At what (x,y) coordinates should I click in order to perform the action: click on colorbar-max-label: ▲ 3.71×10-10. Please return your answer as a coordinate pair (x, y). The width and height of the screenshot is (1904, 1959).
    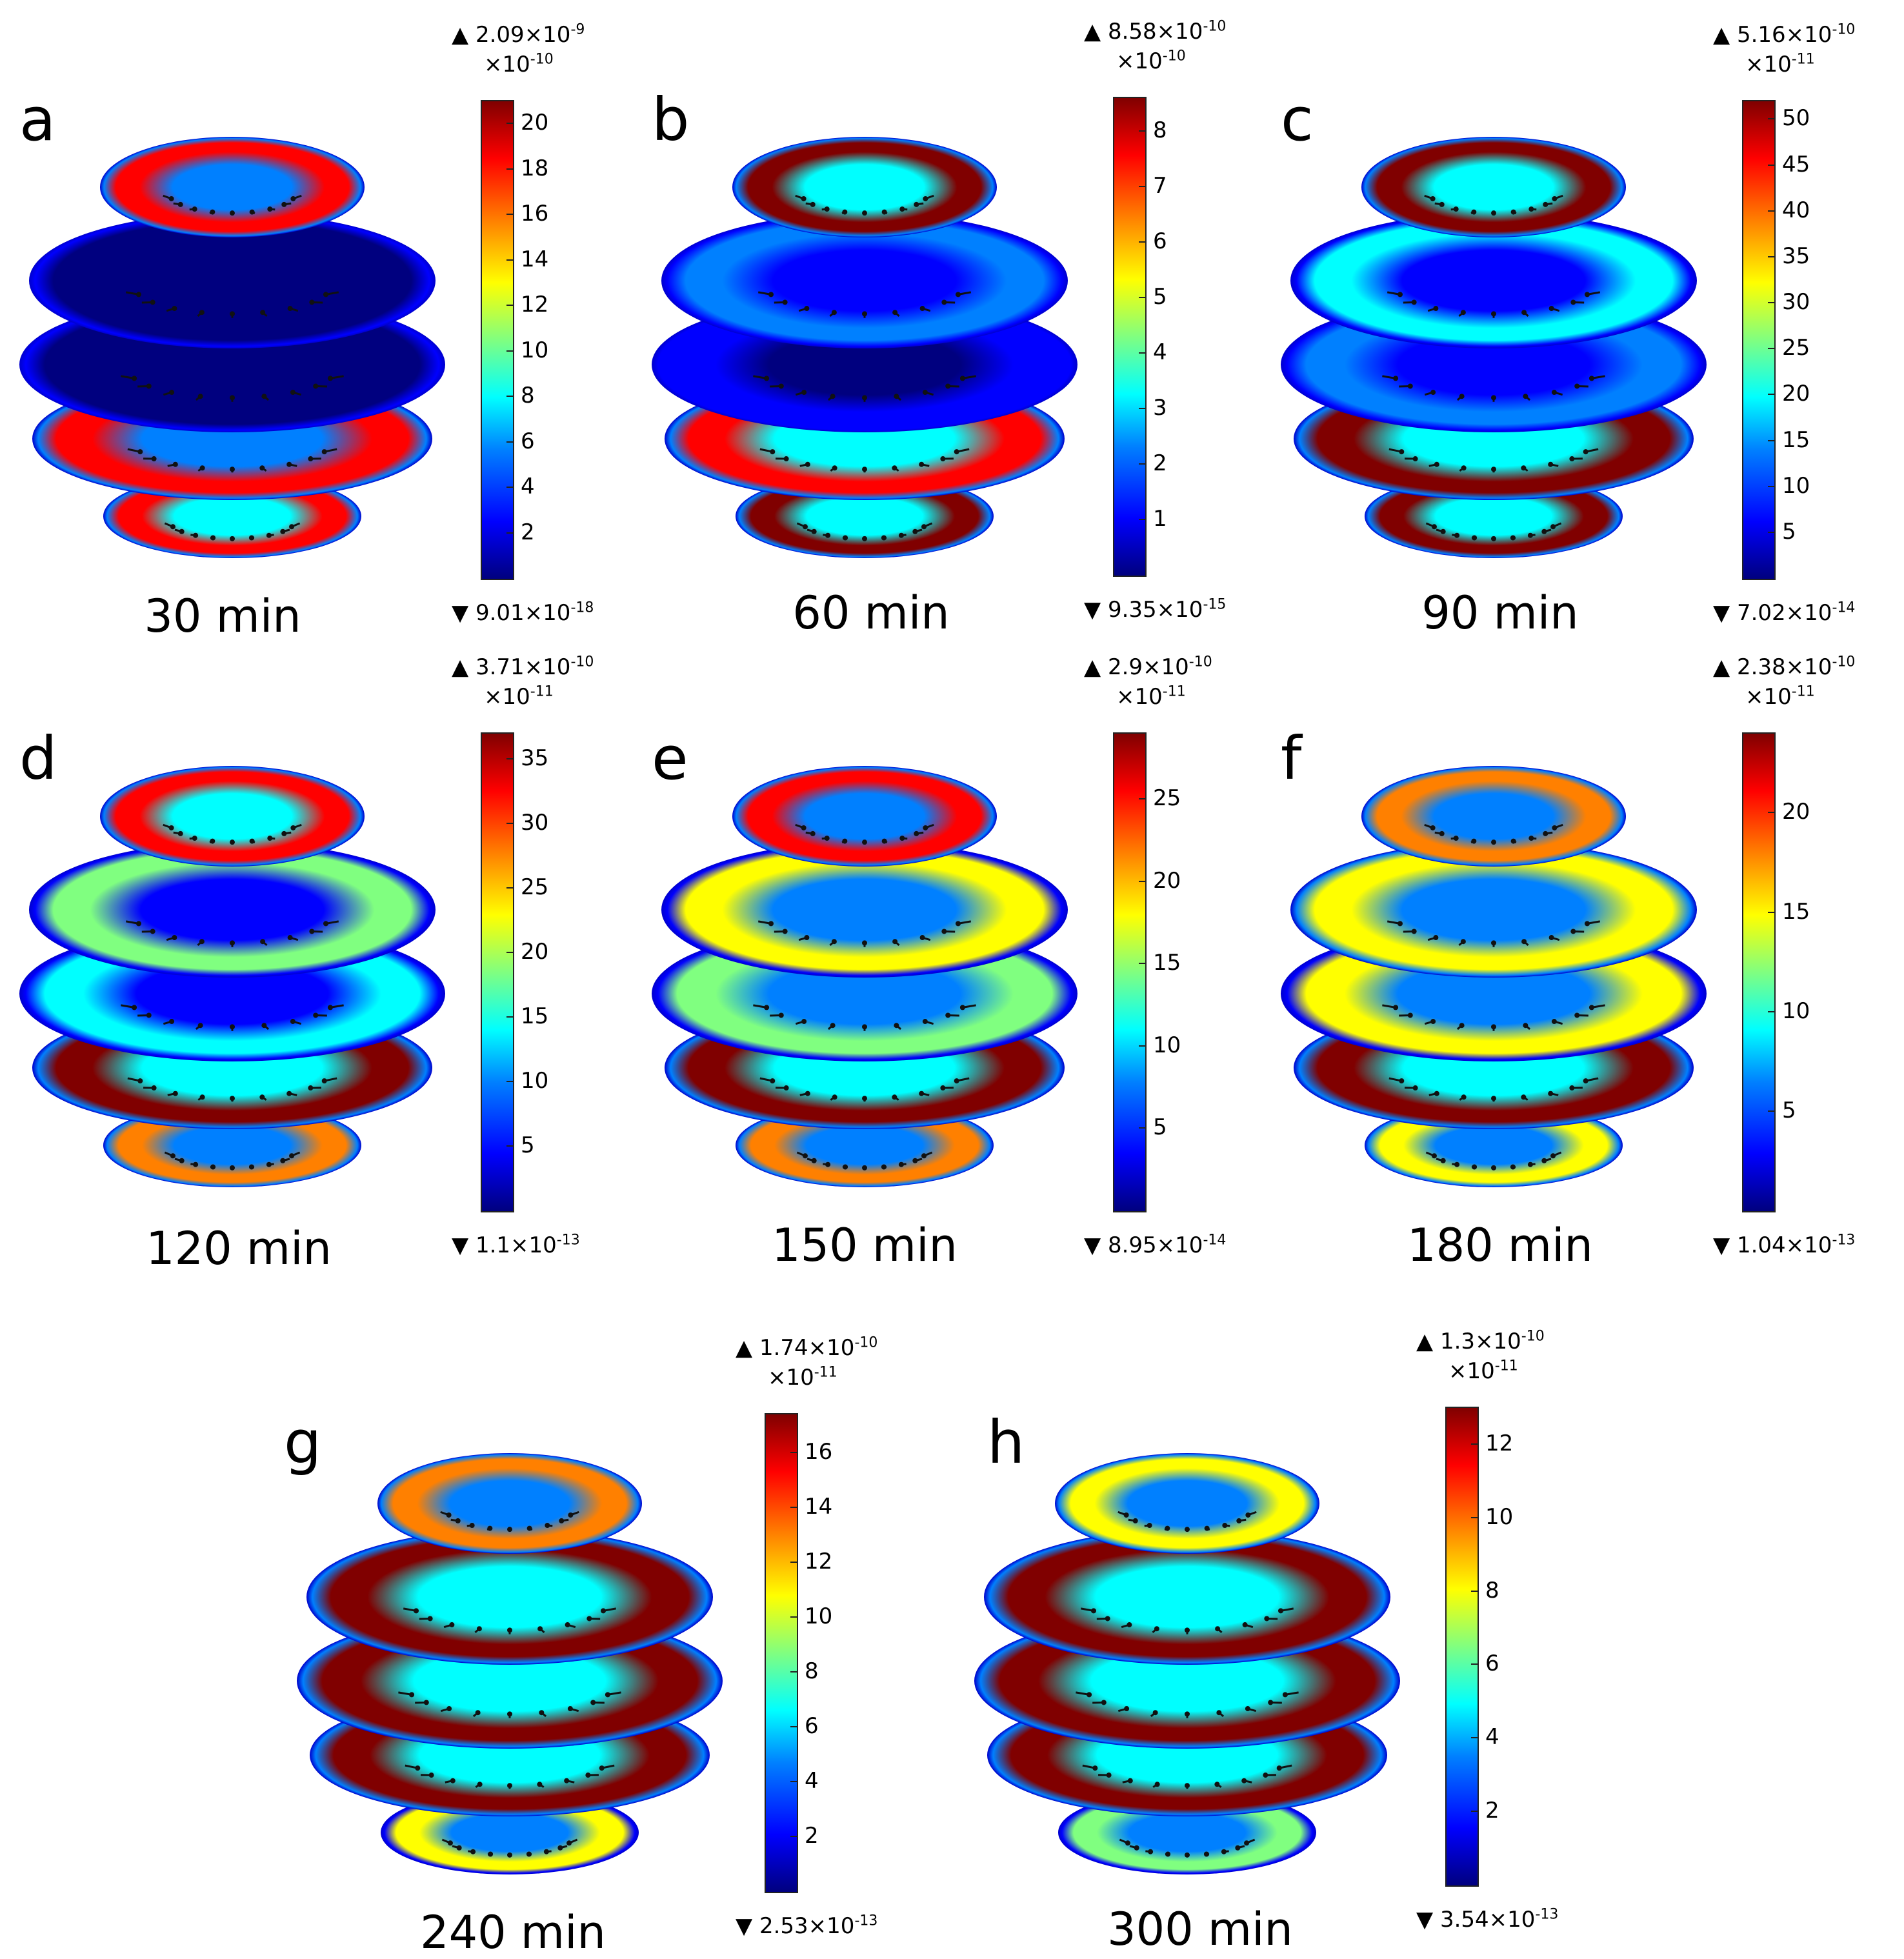
    Looking at the image, I should click on (523, 667).